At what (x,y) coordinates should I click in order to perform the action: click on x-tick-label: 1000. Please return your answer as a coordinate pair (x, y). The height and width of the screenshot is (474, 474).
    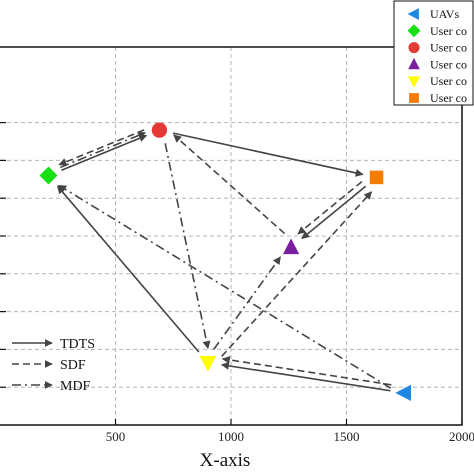
    Looking at the image, I should click on (231, 436).